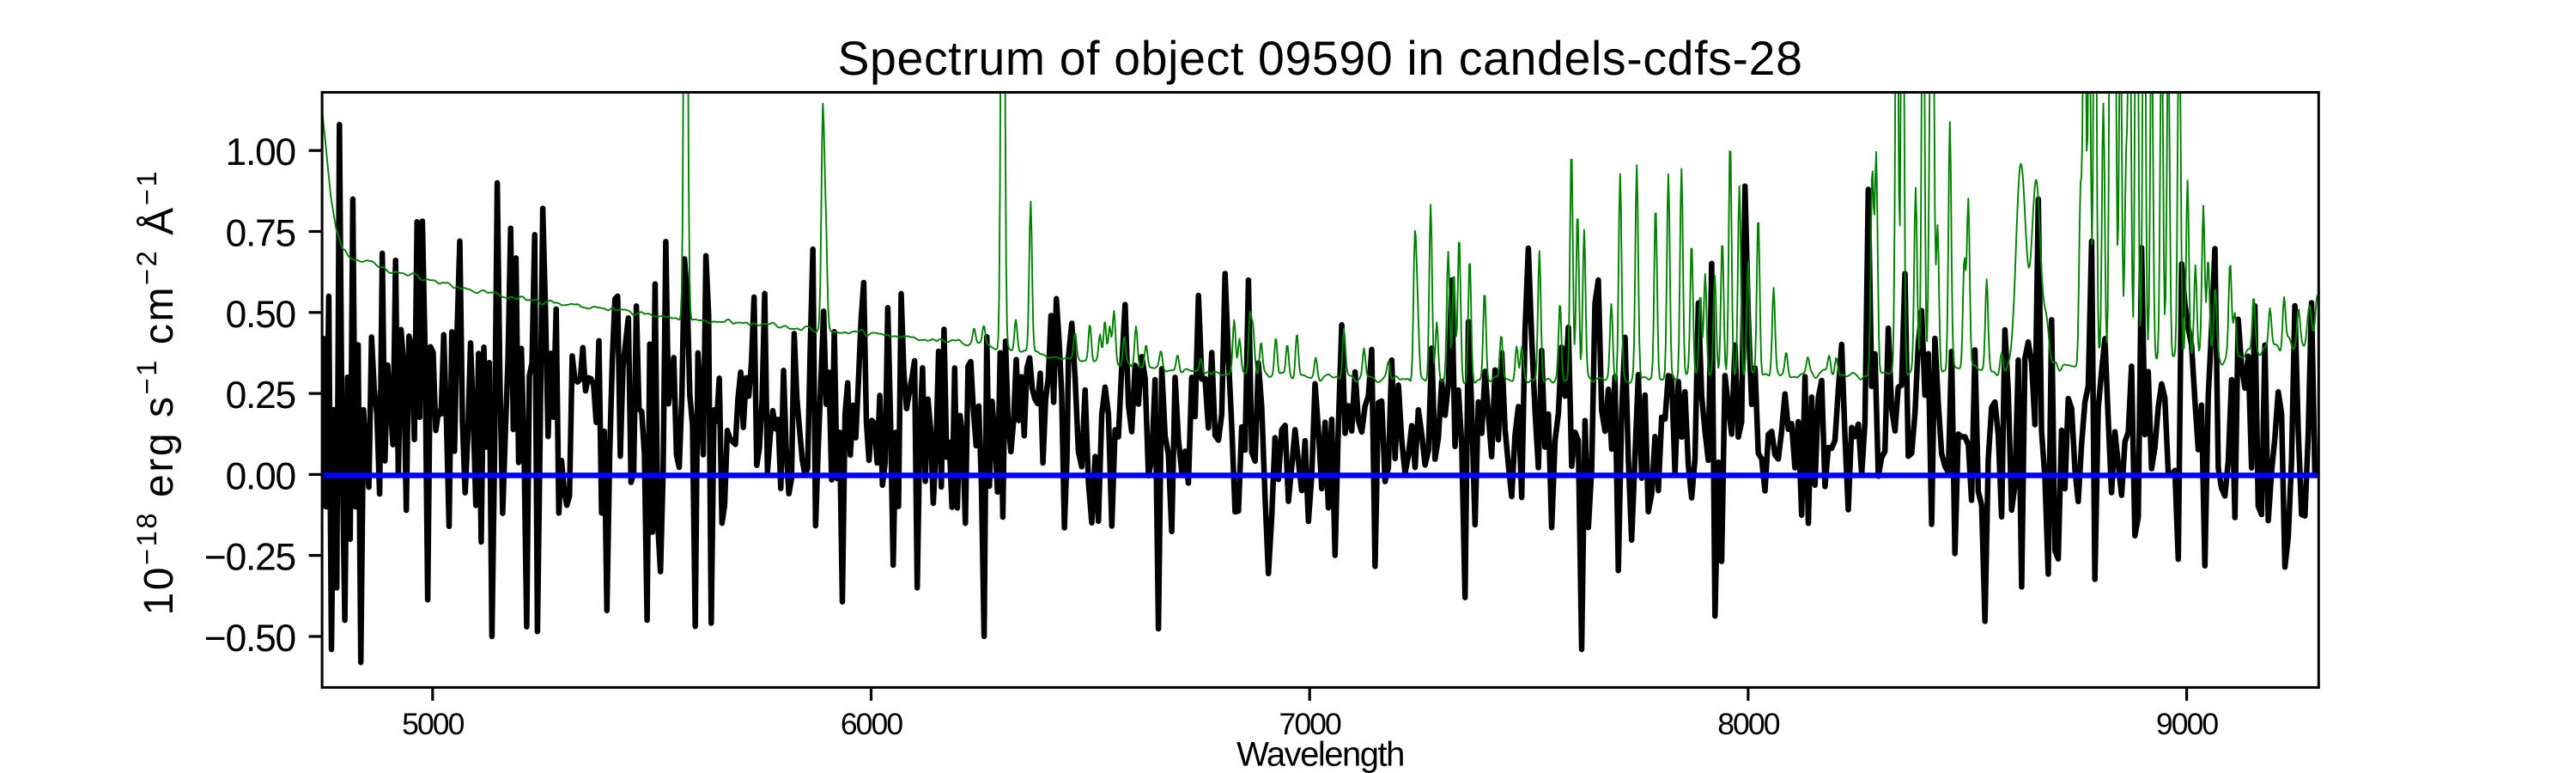 Image resolution: width=2576 pixels, height=773 pixels. I want to click on svg-text: 0.25, so click(260, 395).